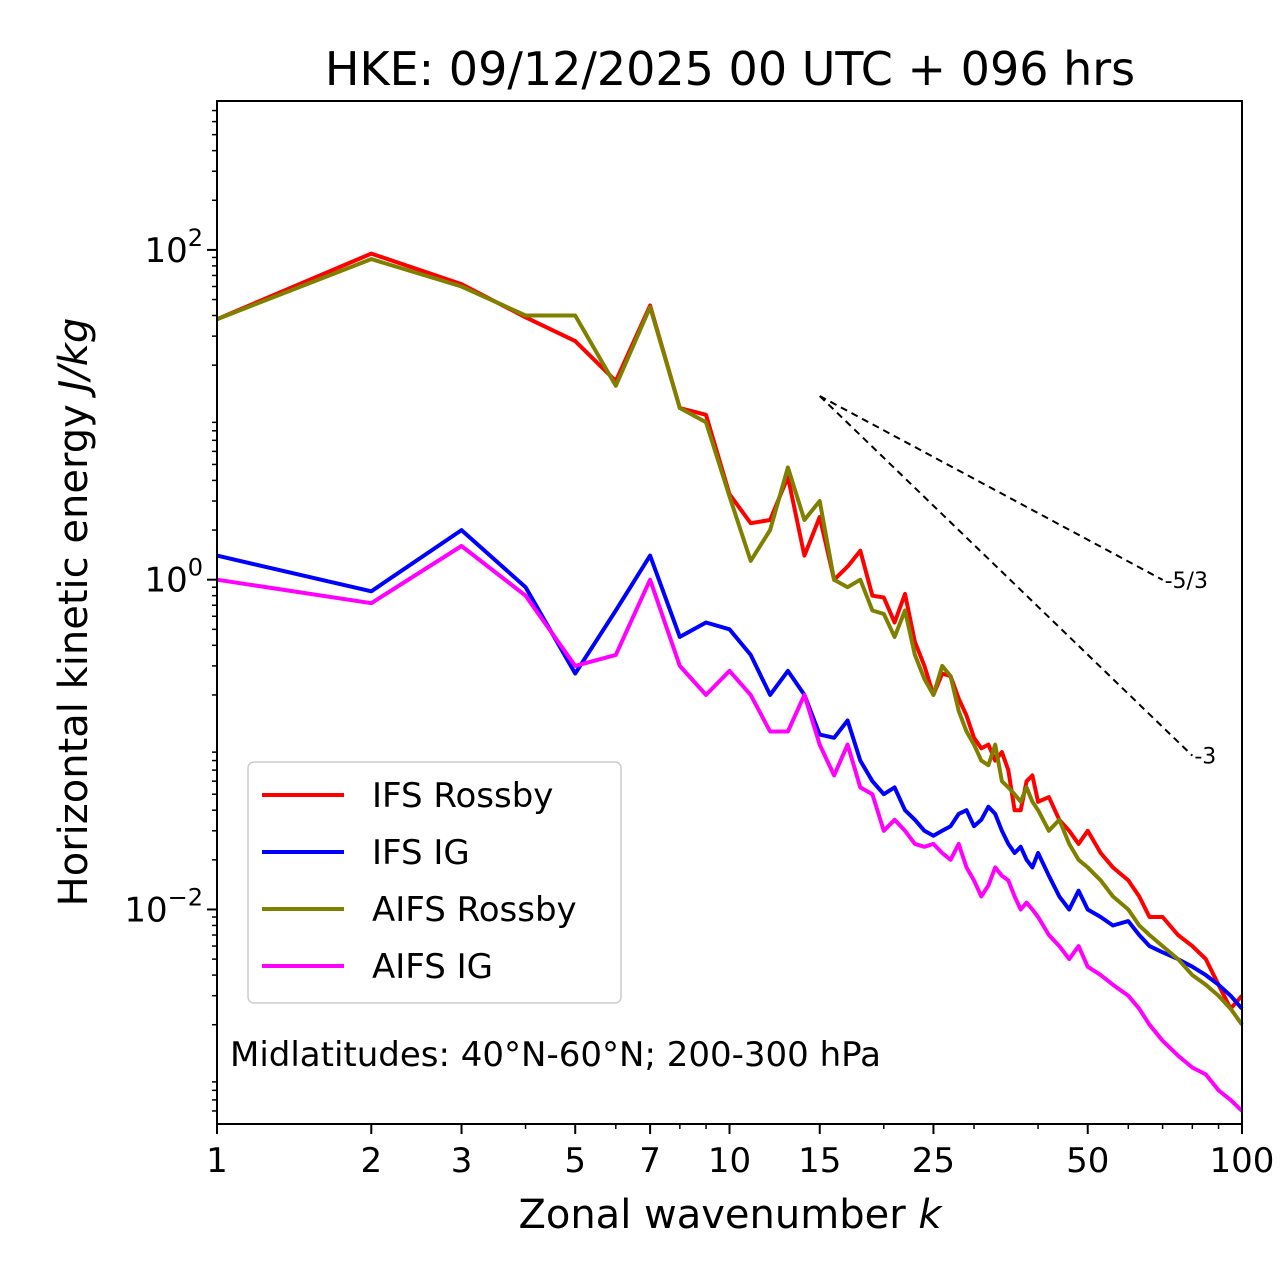 The width and height of the screenshot is (1280, 1288). Describe the element at coordinates (462, 796) in the screenshot. I see `legend-label: IFS Rossby` at that location.